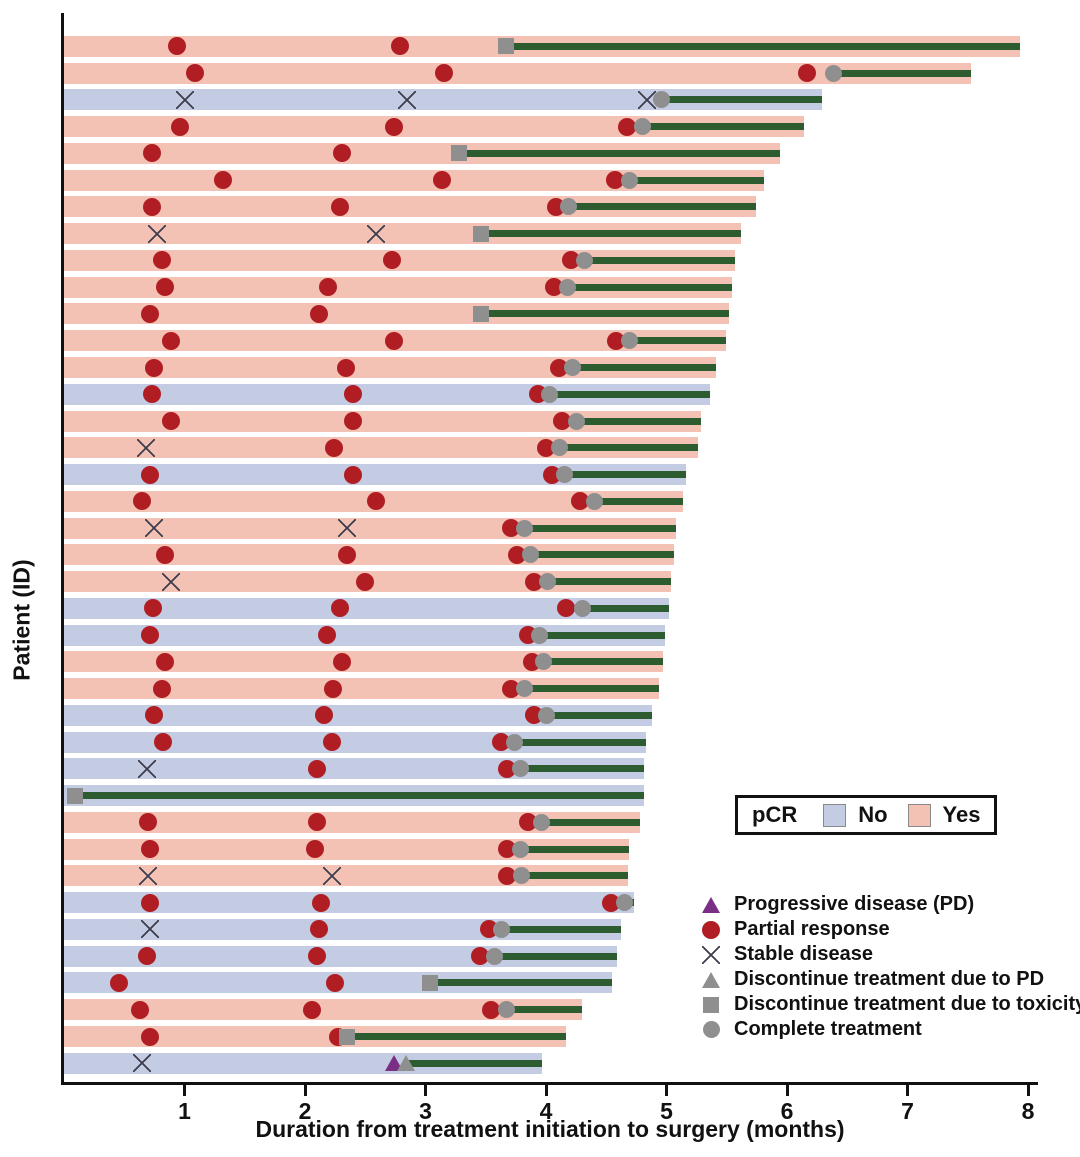  Describe the element at coordinates (907, 1111) in the screenshot. I see `x-axis-tick-label: 7` at that location.